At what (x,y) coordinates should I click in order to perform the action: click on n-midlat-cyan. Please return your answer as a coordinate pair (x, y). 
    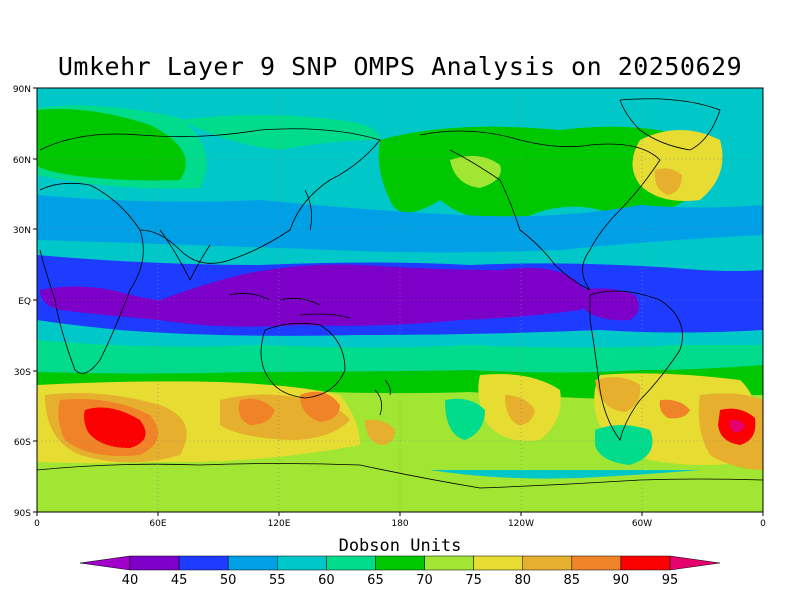
    Looking at the image, I should click on (400, 224).